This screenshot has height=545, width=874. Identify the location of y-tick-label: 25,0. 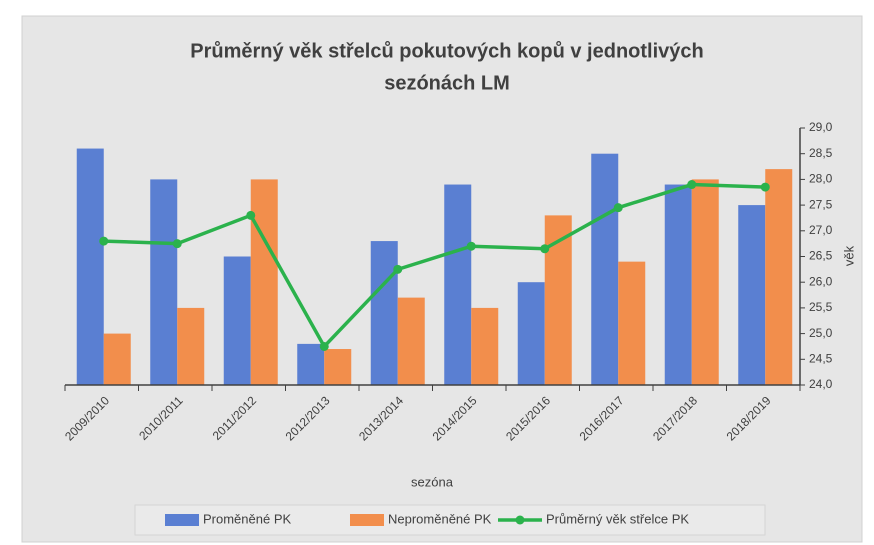
(821, 333).